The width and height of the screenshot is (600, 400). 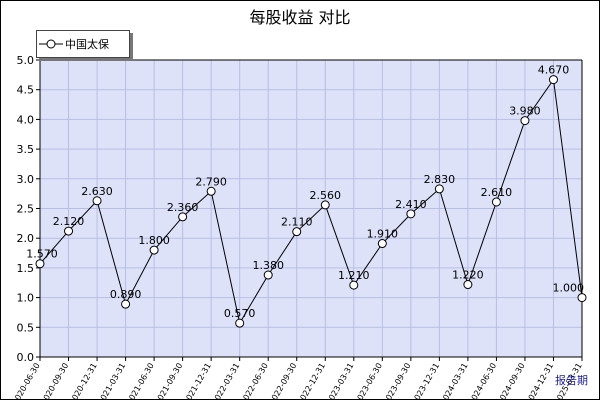 I want to click on y-tick-label: 0.0, so click(x=26, y=357).